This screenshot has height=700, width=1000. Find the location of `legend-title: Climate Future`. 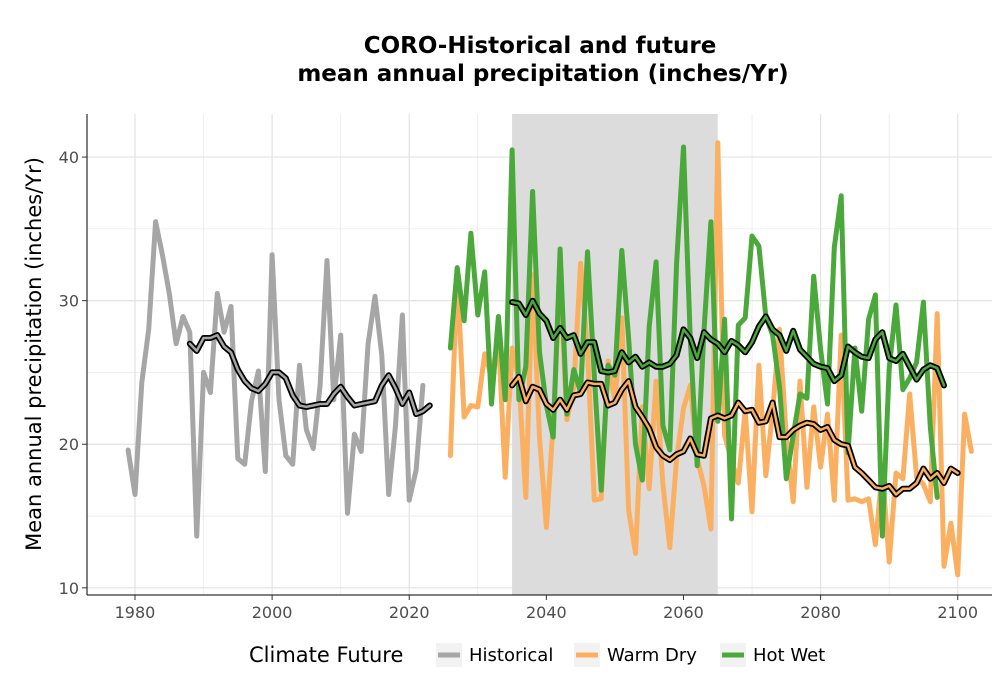

legend-title: Climate Future is located at coordinates (326, 655).